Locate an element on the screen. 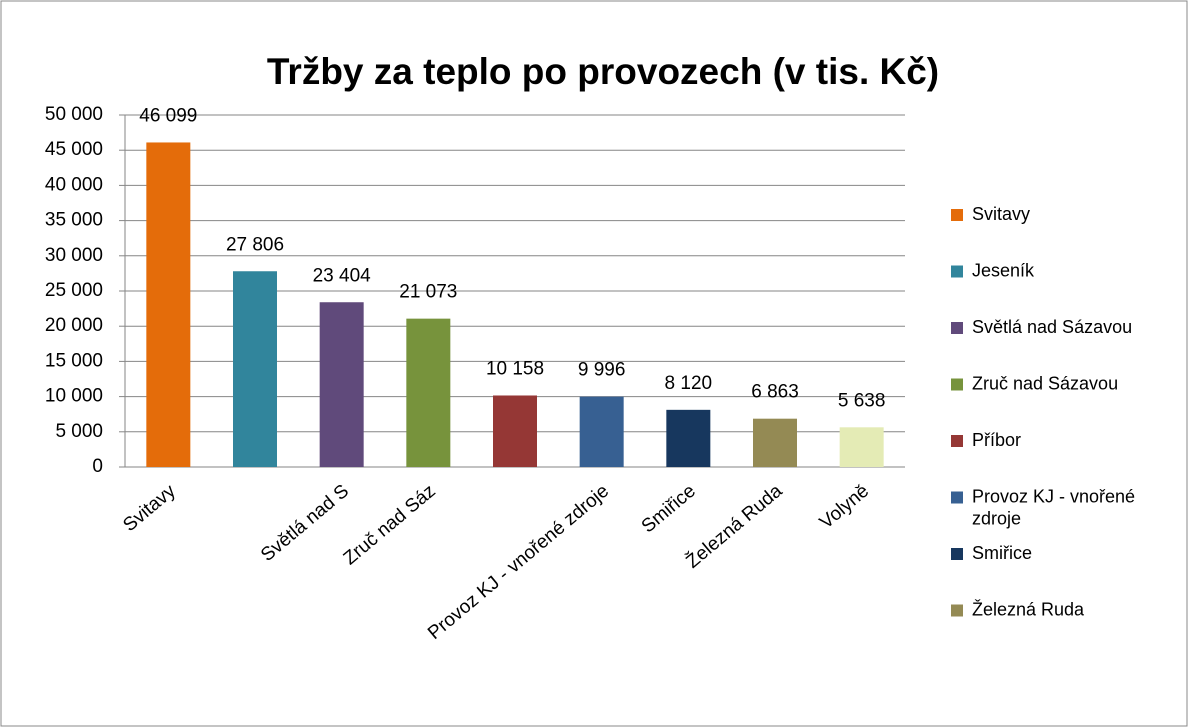 The height and width of the screenshot is (727, 1188). y-tick-label: 30 000 is located at coordinates (74, 255).